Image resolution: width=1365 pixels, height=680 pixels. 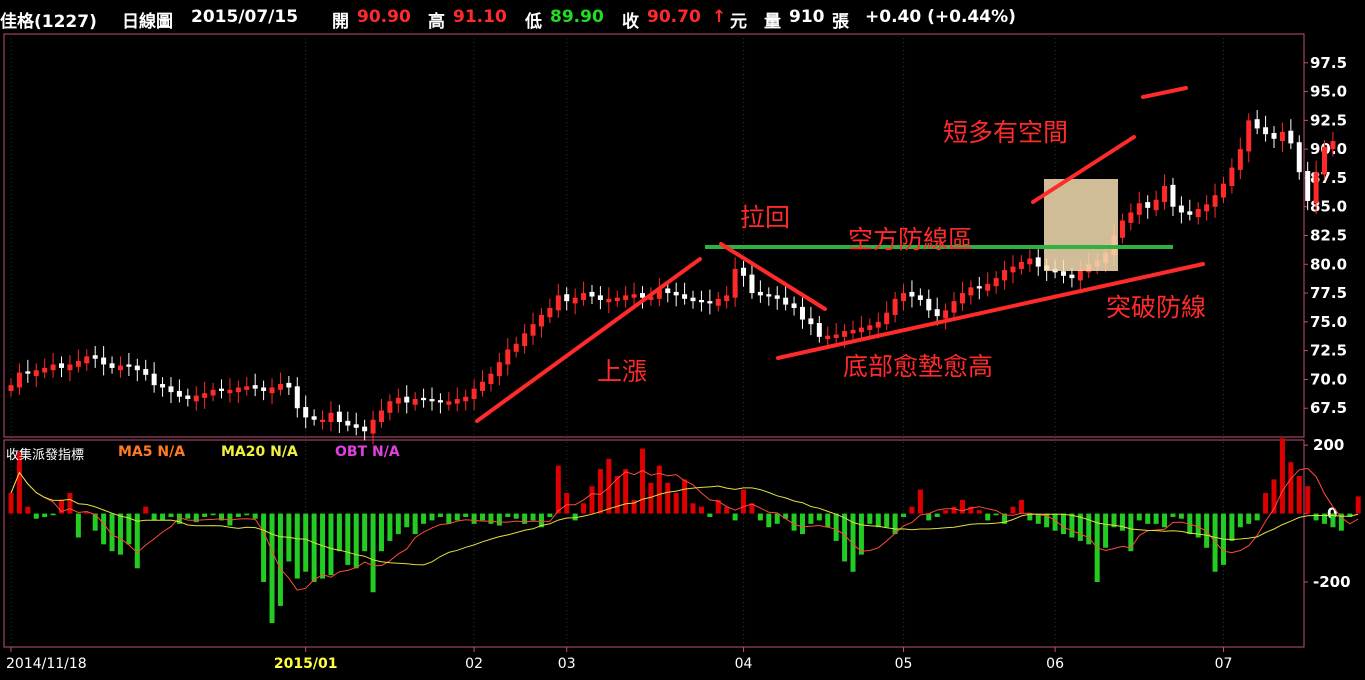 I want to click on breakout-highlight-box, so click(x=1081, y=225).